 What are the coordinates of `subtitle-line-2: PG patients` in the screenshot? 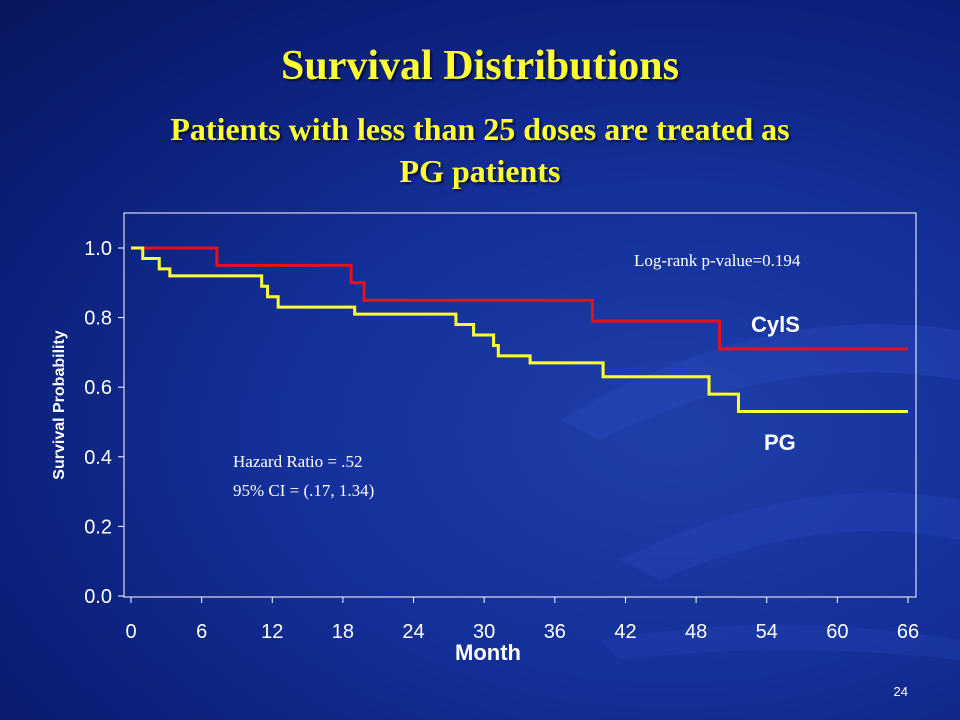 It's located at (480, 171).